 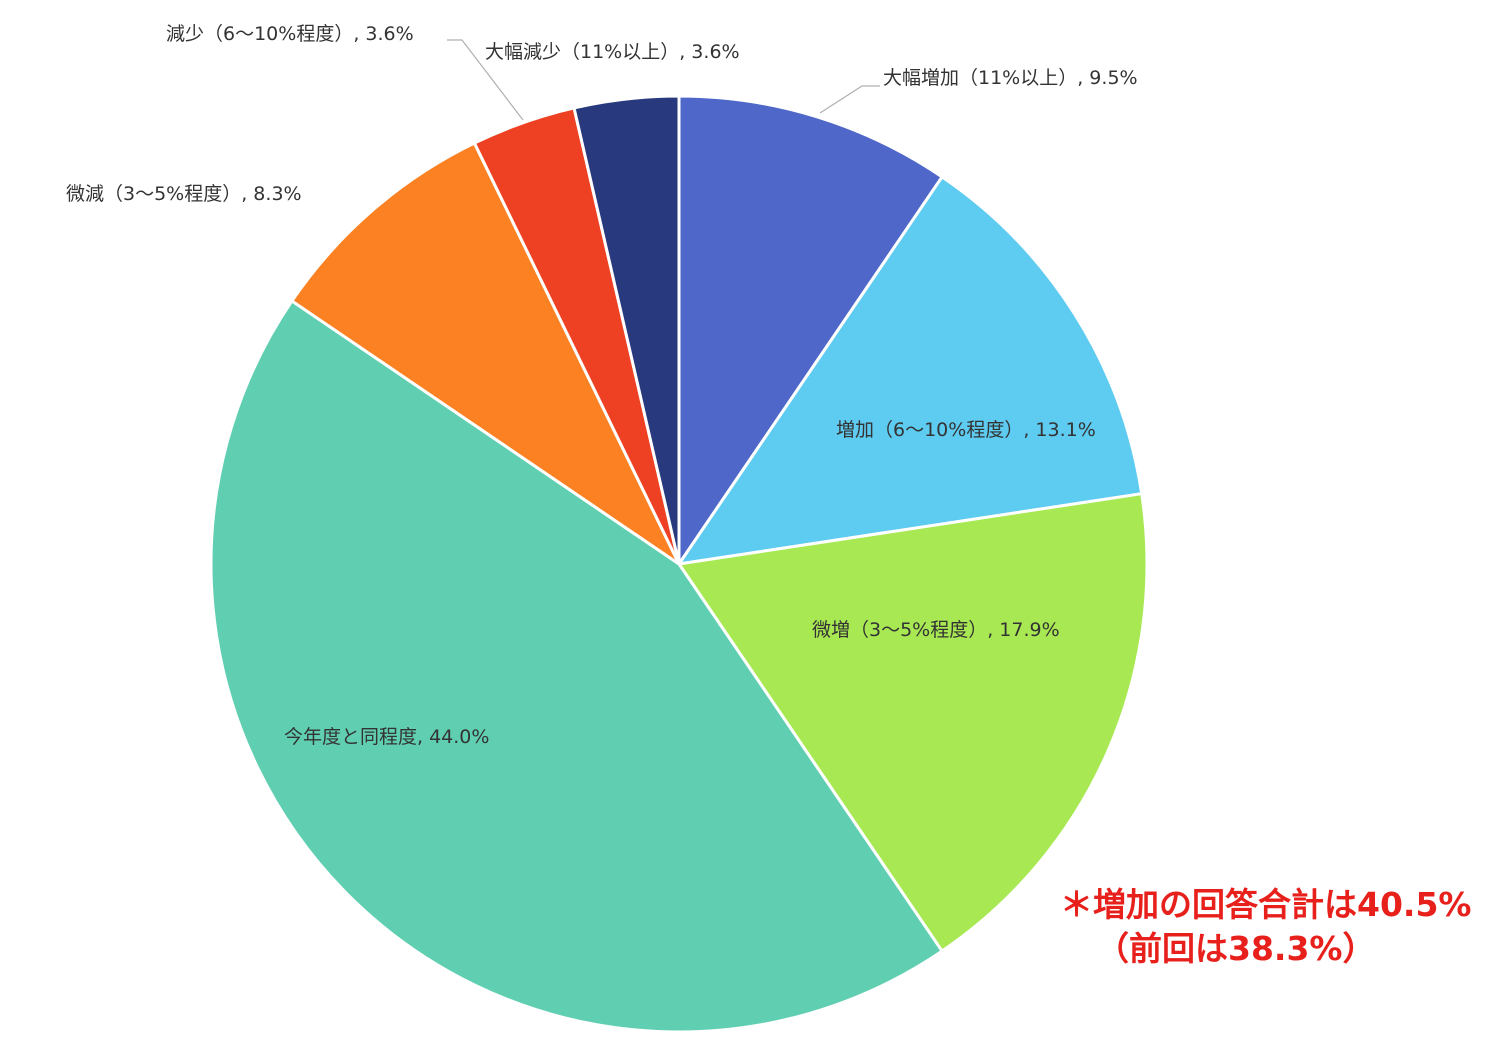 What do you see at coordinates (966, 430) in the screenshot?
I see `slice-label-1: 増加（6～10%程度）, 13.1%` at bounding box center [966, 430].